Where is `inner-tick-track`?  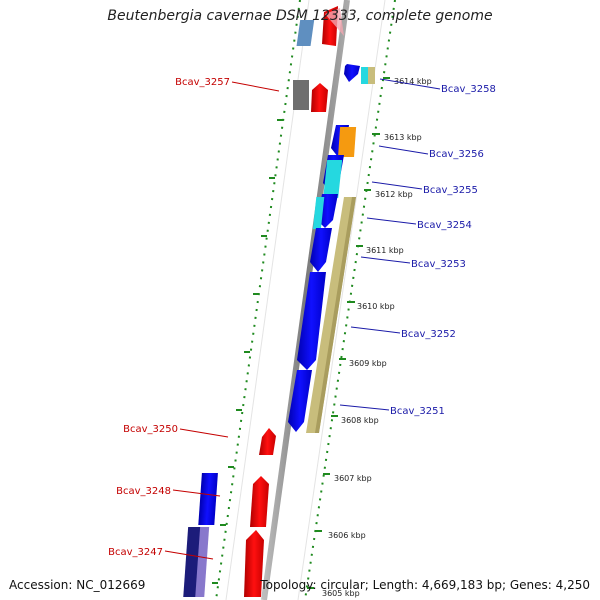 inner-tick-track is located at coordinates (258, 300).